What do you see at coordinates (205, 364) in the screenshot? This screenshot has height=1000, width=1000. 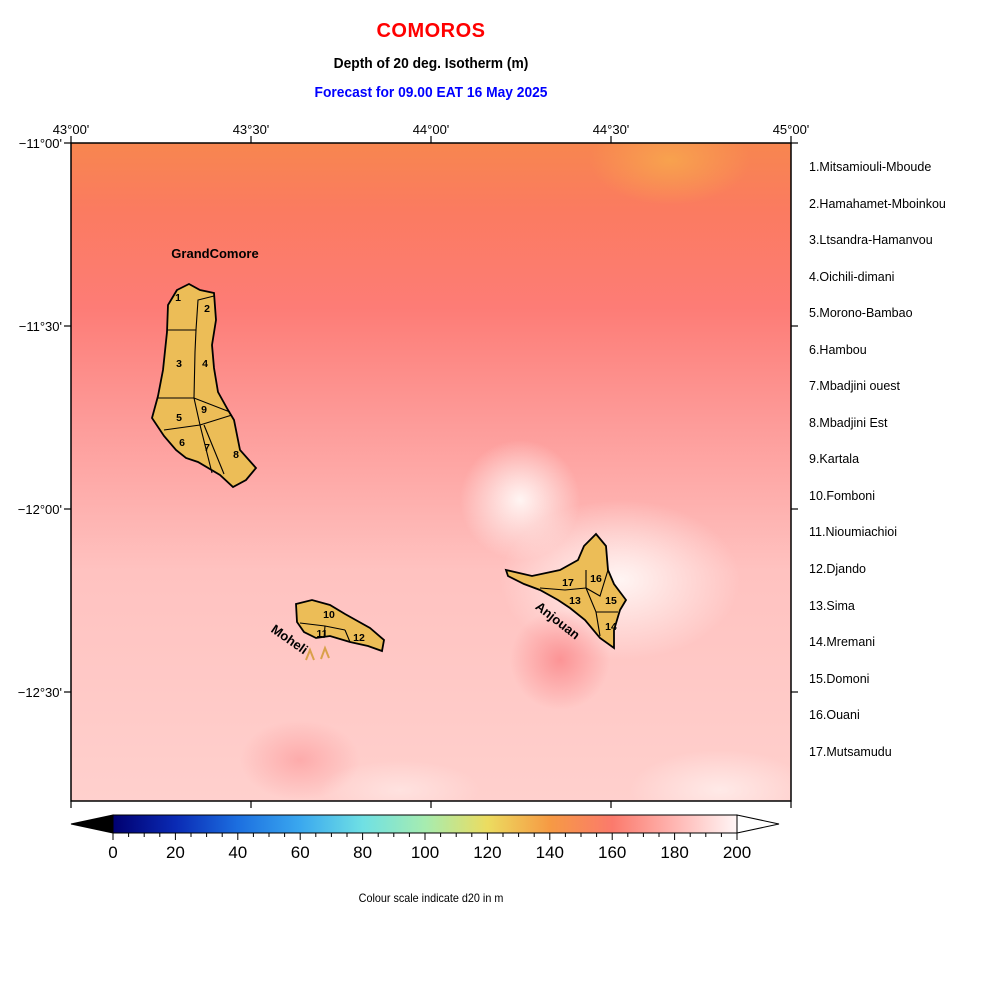 I see `district-number: 4` at bounding box center [205, 364].